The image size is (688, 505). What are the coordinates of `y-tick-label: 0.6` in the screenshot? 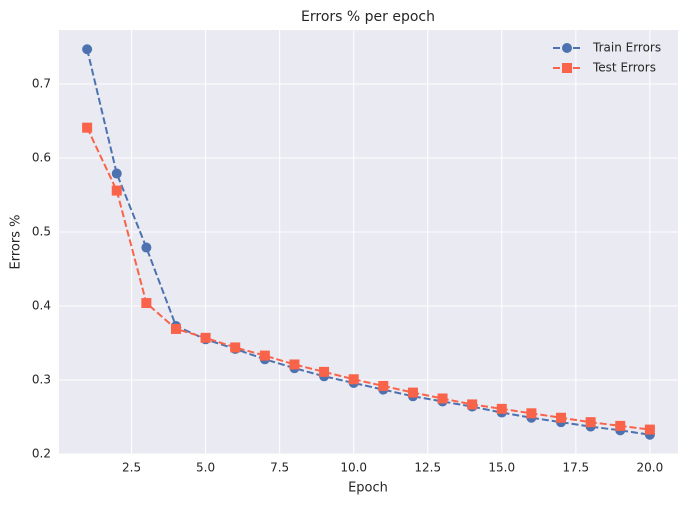 It's located at (41, 158).